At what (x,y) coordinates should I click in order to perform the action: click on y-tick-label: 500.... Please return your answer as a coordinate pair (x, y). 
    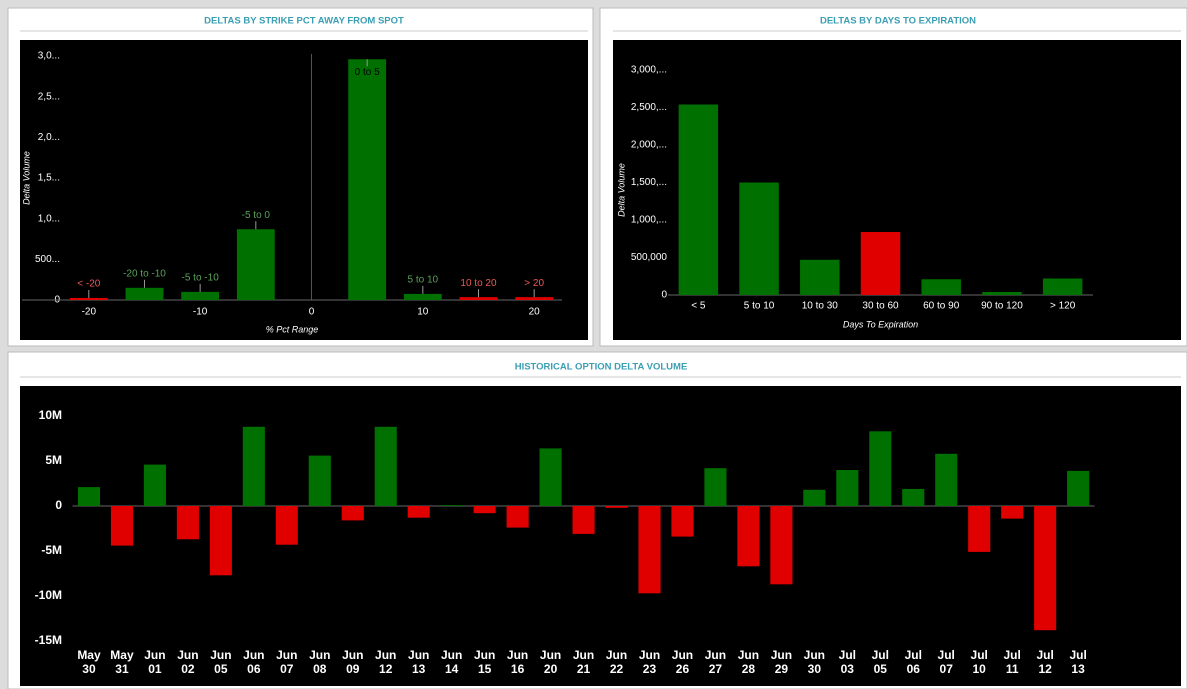
    Looking at the image, I should click on (47, 259).